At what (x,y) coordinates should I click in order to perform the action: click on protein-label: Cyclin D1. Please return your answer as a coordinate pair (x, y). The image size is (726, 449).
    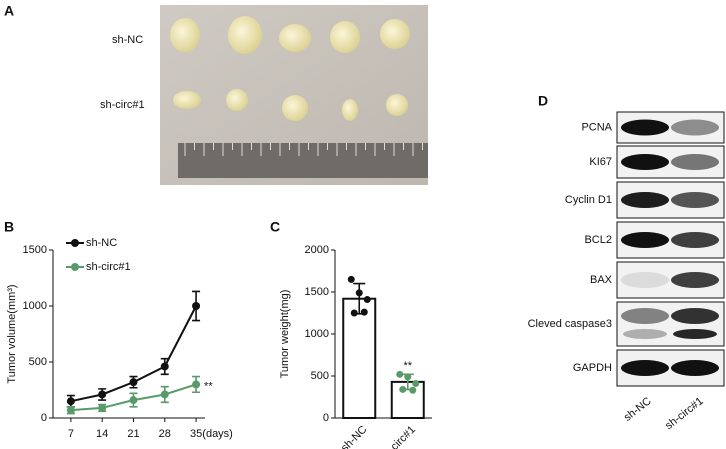
    Looking at the image, I should click on (588, 200).